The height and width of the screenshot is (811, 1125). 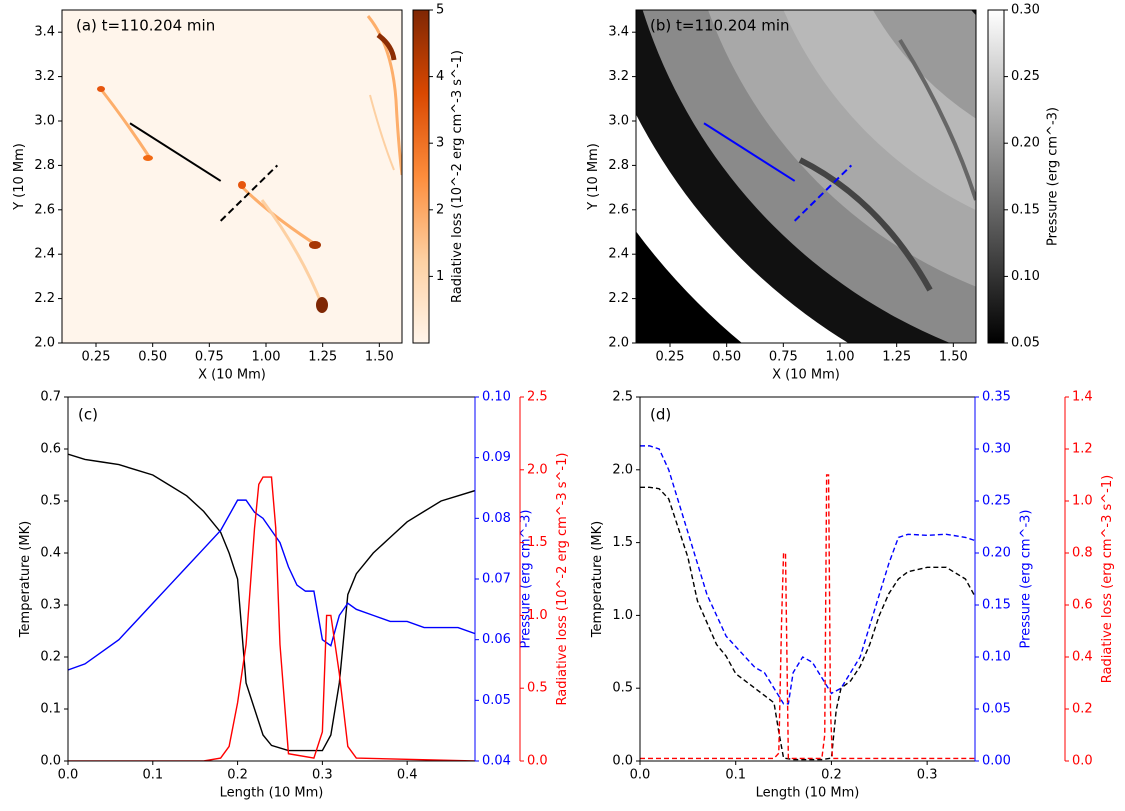 What do you see at coordinates (1082, 553) in the screenshot?
I see `y-tick-label: 0.8` at bounding box center [1082, 553].